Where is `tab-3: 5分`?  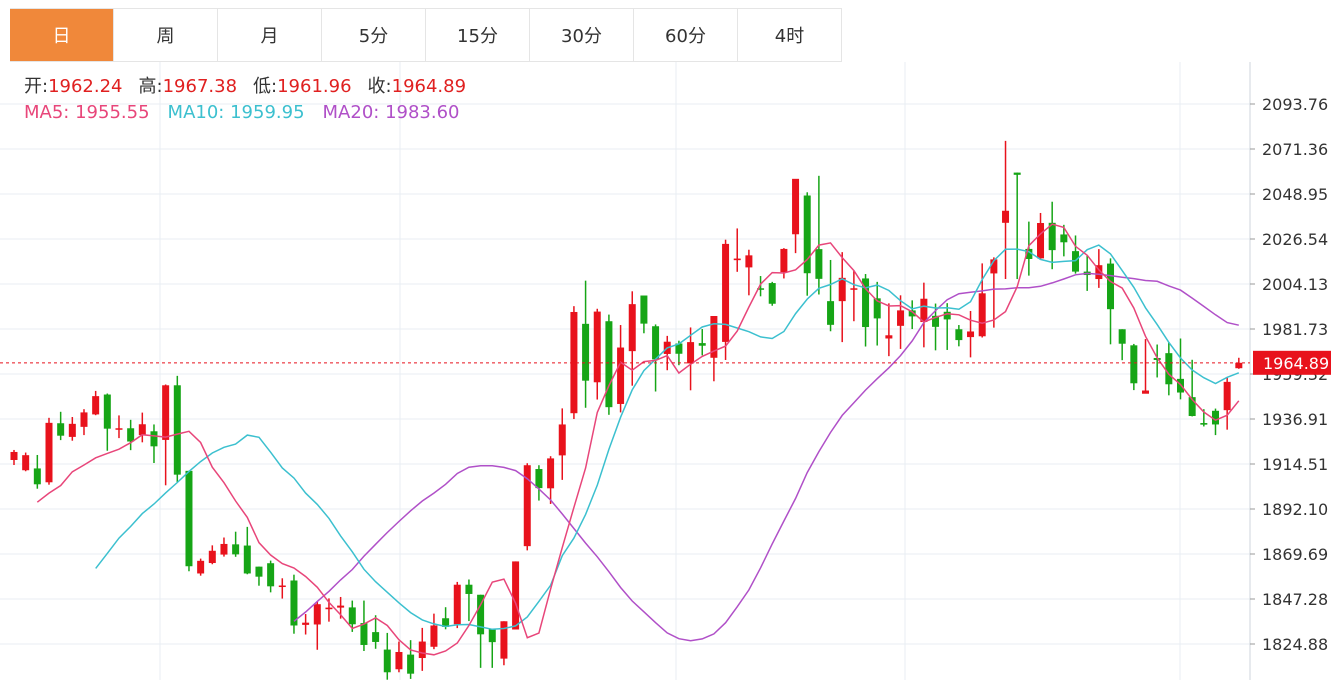
tab-3: 5分 is located at coordinates (374, 35).